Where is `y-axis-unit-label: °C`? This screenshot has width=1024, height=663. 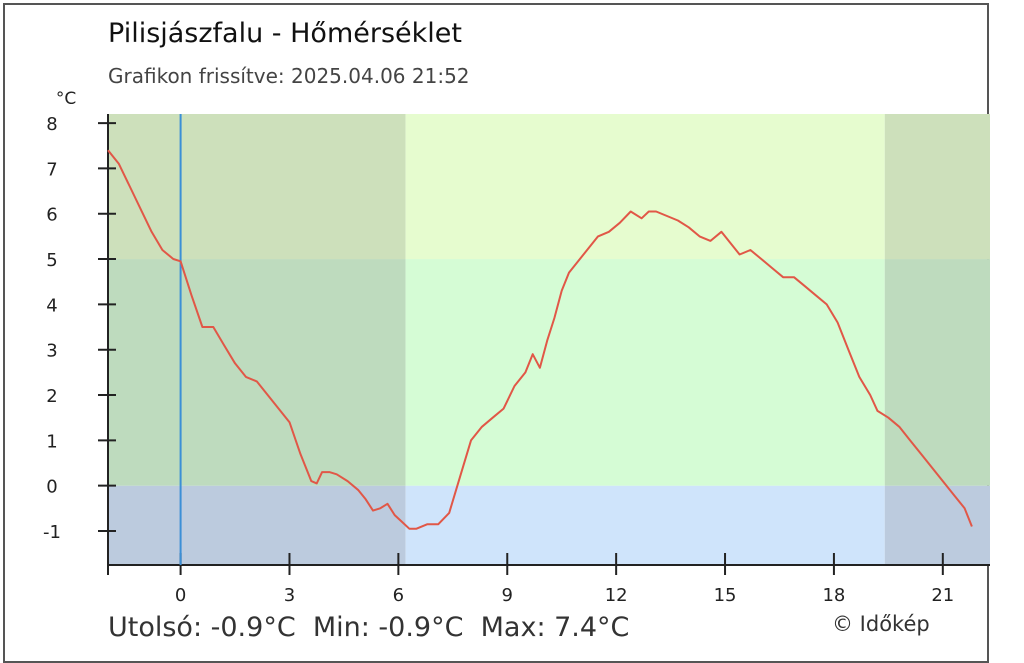
y-axis-unit-label: °C is located at coordinates (66, 99).